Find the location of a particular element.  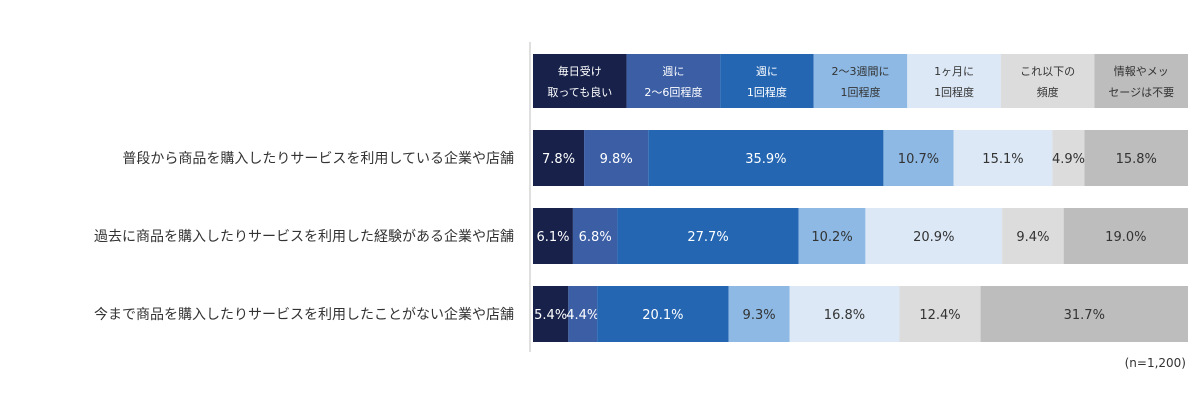

sample-size-note: (n=1,200) is located at coordinates (1155, 363).